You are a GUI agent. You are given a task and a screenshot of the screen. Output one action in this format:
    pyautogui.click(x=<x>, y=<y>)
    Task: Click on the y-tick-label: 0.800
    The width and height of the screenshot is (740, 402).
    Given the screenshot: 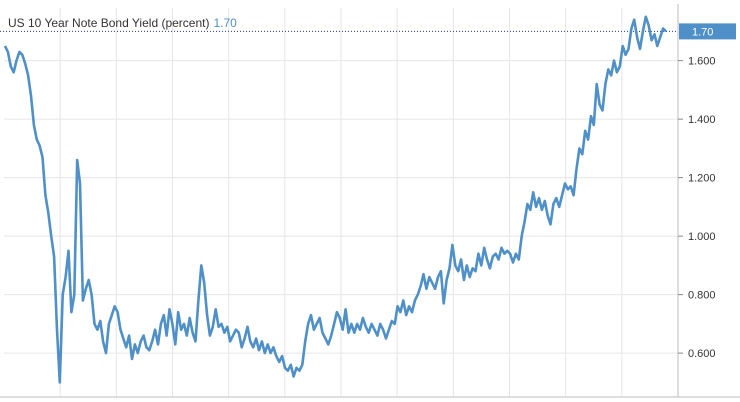 What is the action you would take?
    pyautogui.click(x=702, y=296)
    